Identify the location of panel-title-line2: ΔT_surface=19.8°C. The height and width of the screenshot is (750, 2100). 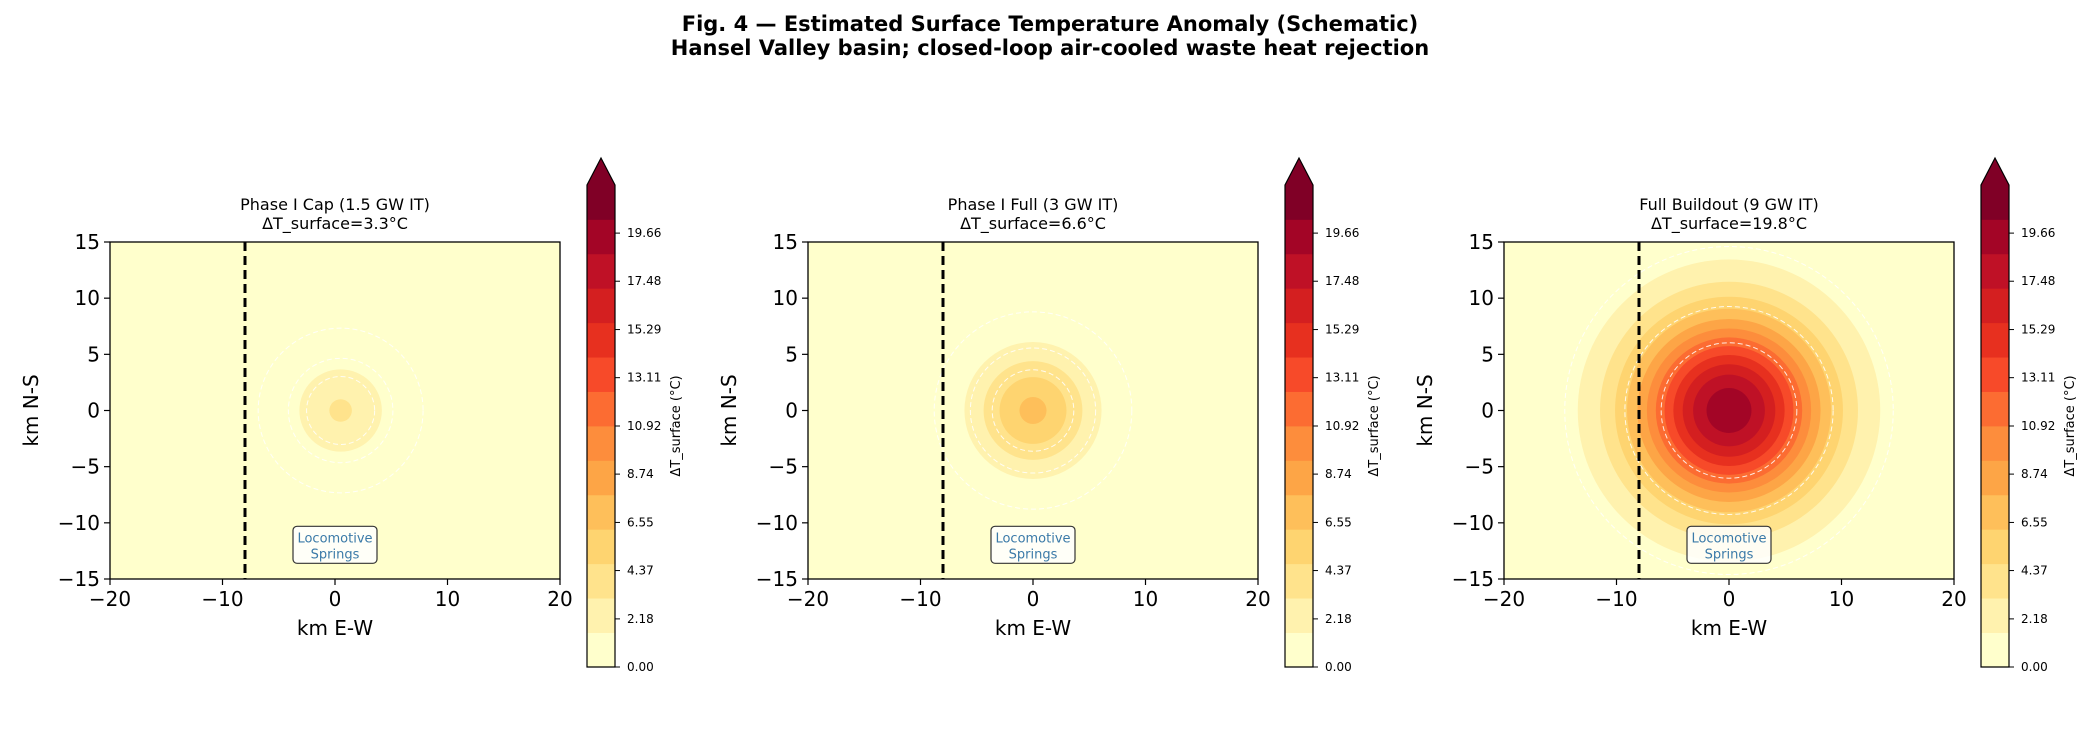
(1729, 224).